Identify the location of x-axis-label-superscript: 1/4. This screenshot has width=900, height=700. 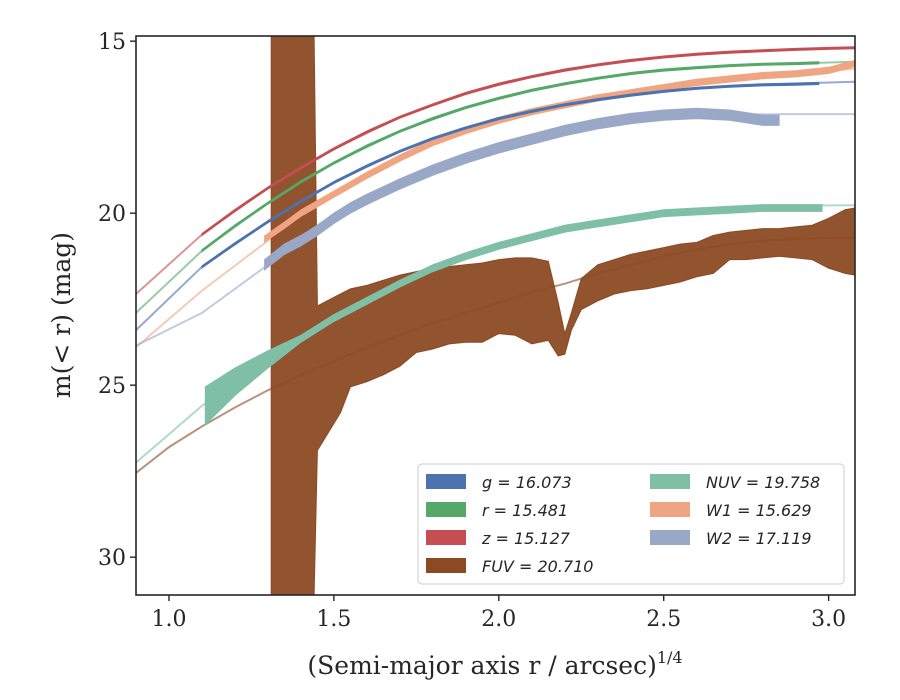
(670, 657).